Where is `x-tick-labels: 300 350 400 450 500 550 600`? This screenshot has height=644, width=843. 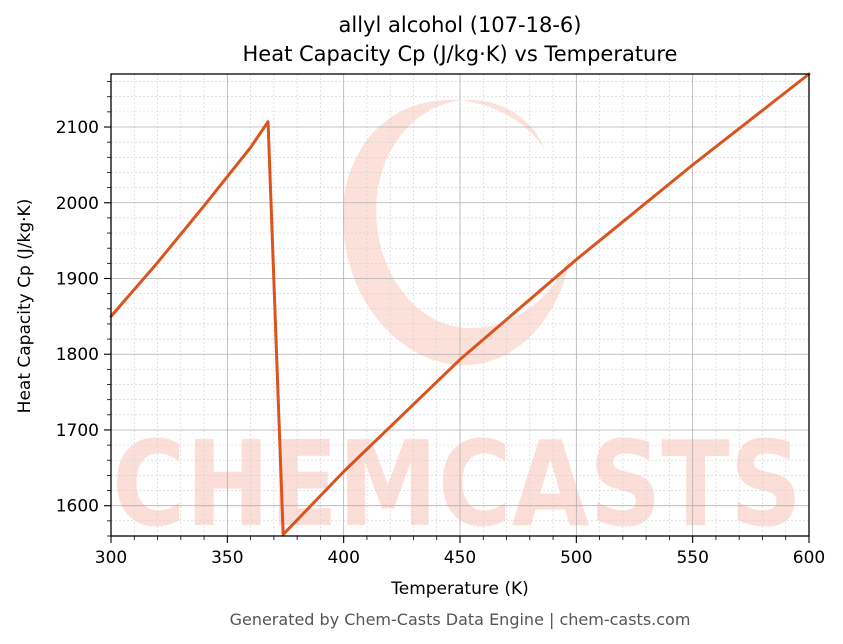 x-tick-labels: 300 350 400 450 500 550 600 is located at coordinates (460, 558).